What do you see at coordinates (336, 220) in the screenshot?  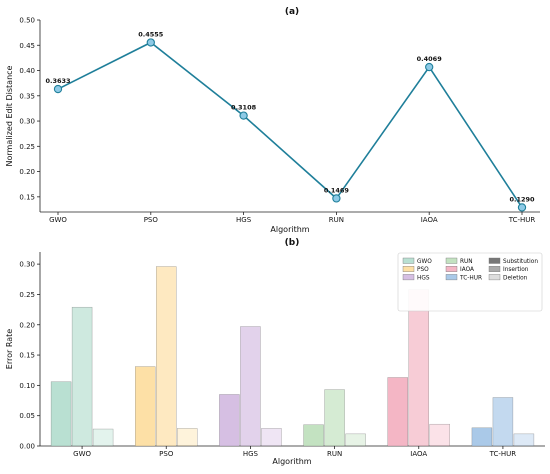 I see `chart-a-xtick-label: RUN` at bounding box center [336, 220].